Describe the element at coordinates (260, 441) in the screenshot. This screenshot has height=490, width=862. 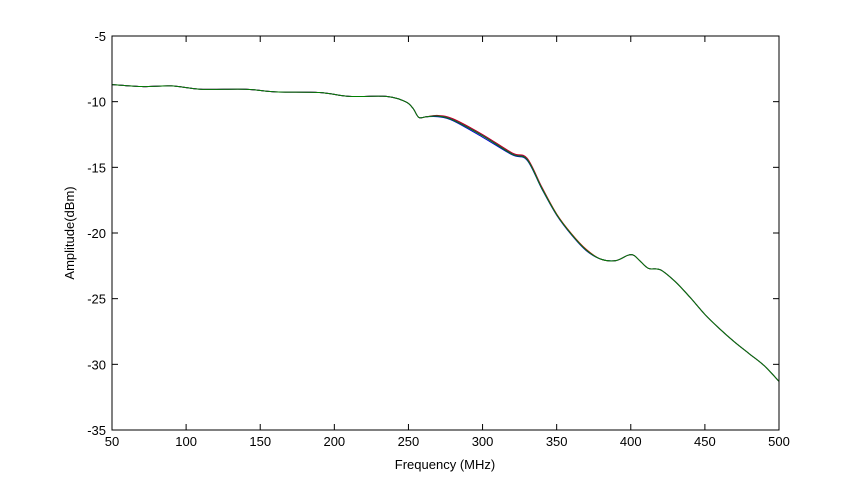
I see `x-tick-label: 150` at that location.